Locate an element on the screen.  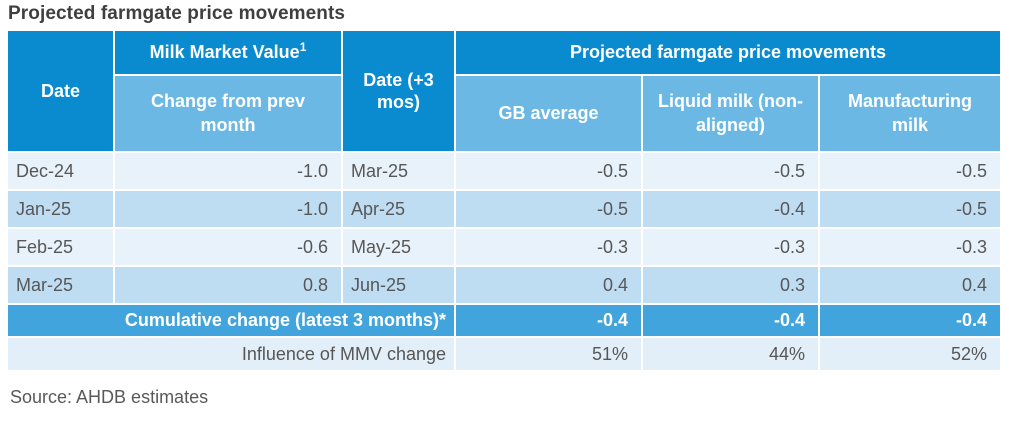
liquid-milk-cell: -0.4 is located at coordinates (730, 209).